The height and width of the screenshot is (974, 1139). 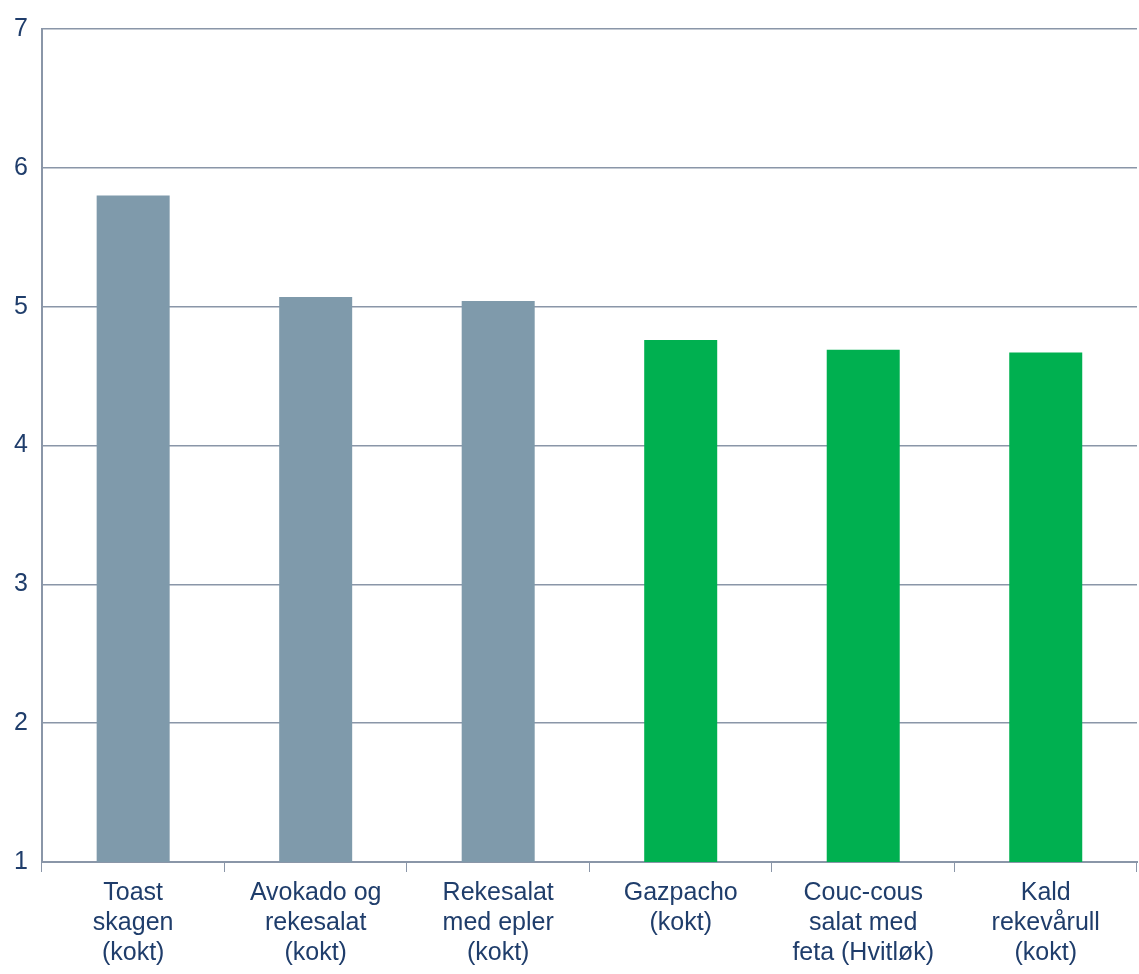 I want to click on y-tick-label: 3, so click(x=21, y=582).